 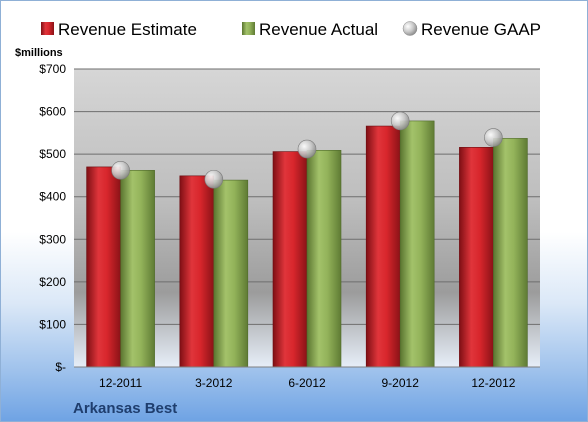 What do you see at coordinates (120, 383) in the screenshot?
I see `x-tick-label: 12-2011` at bounding box center [120, 383].